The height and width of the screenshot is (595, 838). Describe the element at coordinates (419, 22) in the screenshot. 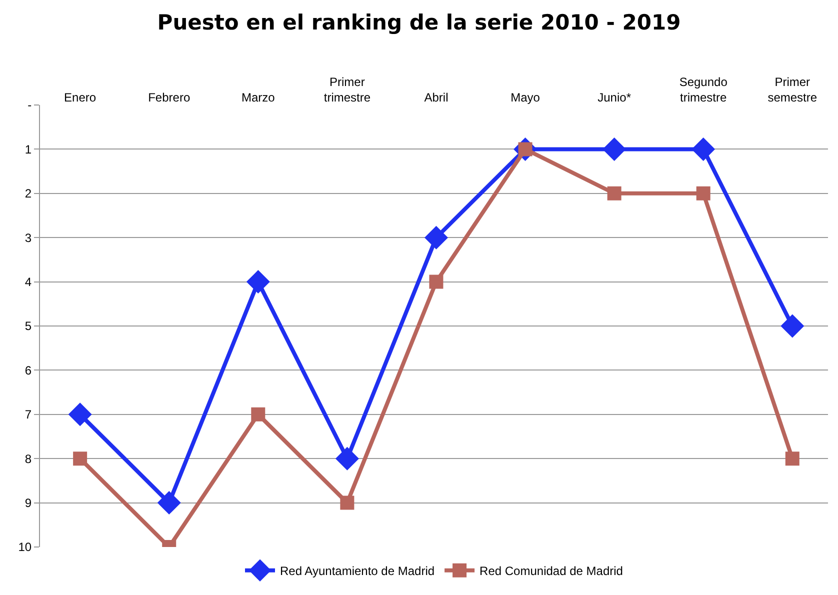

I see `chart-title: Puesto en el ranking de la serie 2010 - 2019` at that location.